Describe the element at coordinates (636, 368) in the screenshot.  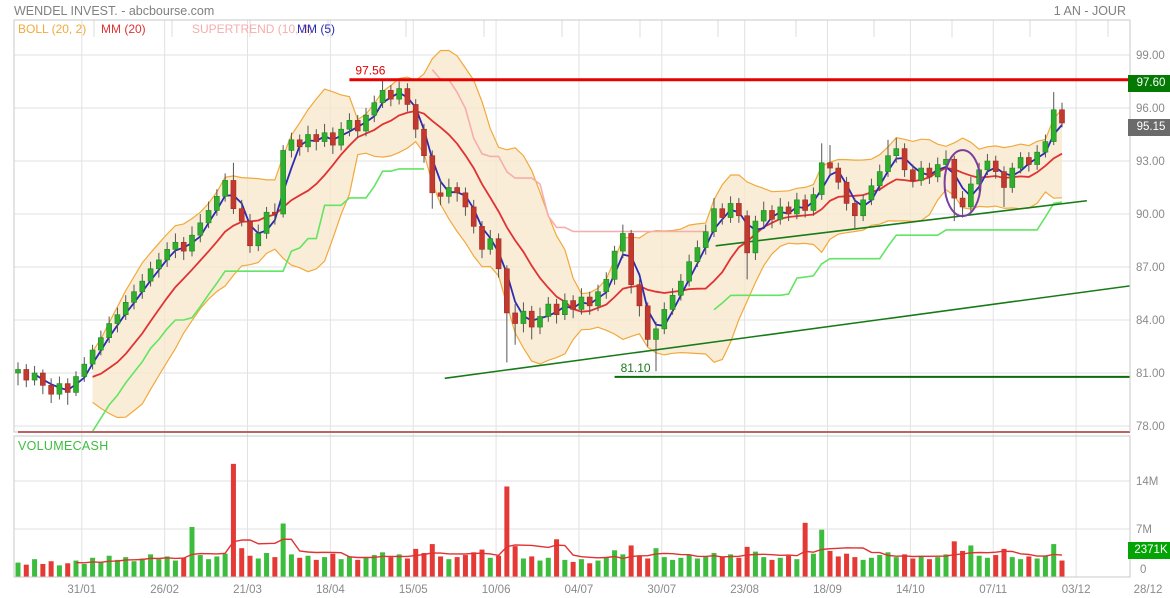
I see `alert-line-label: 81.10` at that location.